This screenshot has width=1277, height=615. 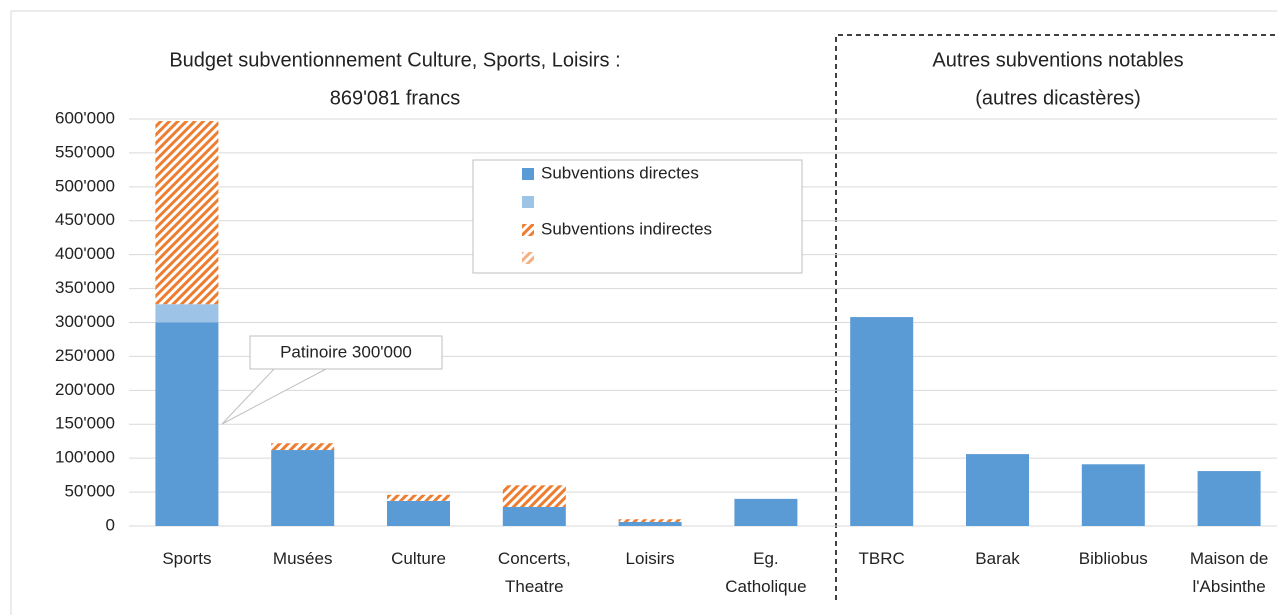 I want to click on y-tick-label: 250'000, so click(x=85, y=355).